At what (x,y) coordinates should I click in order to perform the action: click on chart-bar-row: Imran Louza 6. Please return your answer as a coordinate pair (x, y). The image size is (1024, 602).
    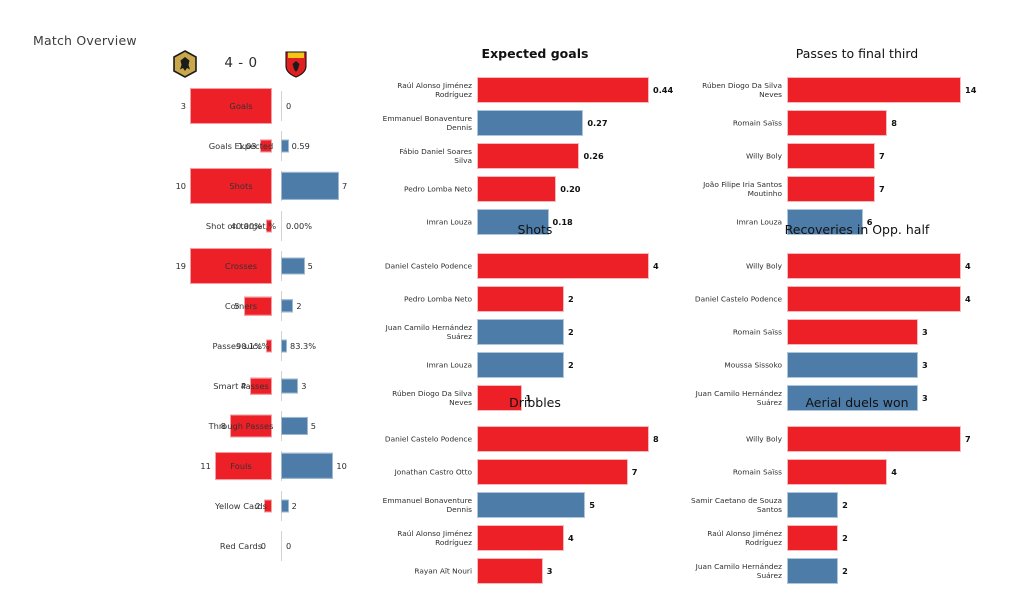
    Looking at the image, I should click on (857, 222).